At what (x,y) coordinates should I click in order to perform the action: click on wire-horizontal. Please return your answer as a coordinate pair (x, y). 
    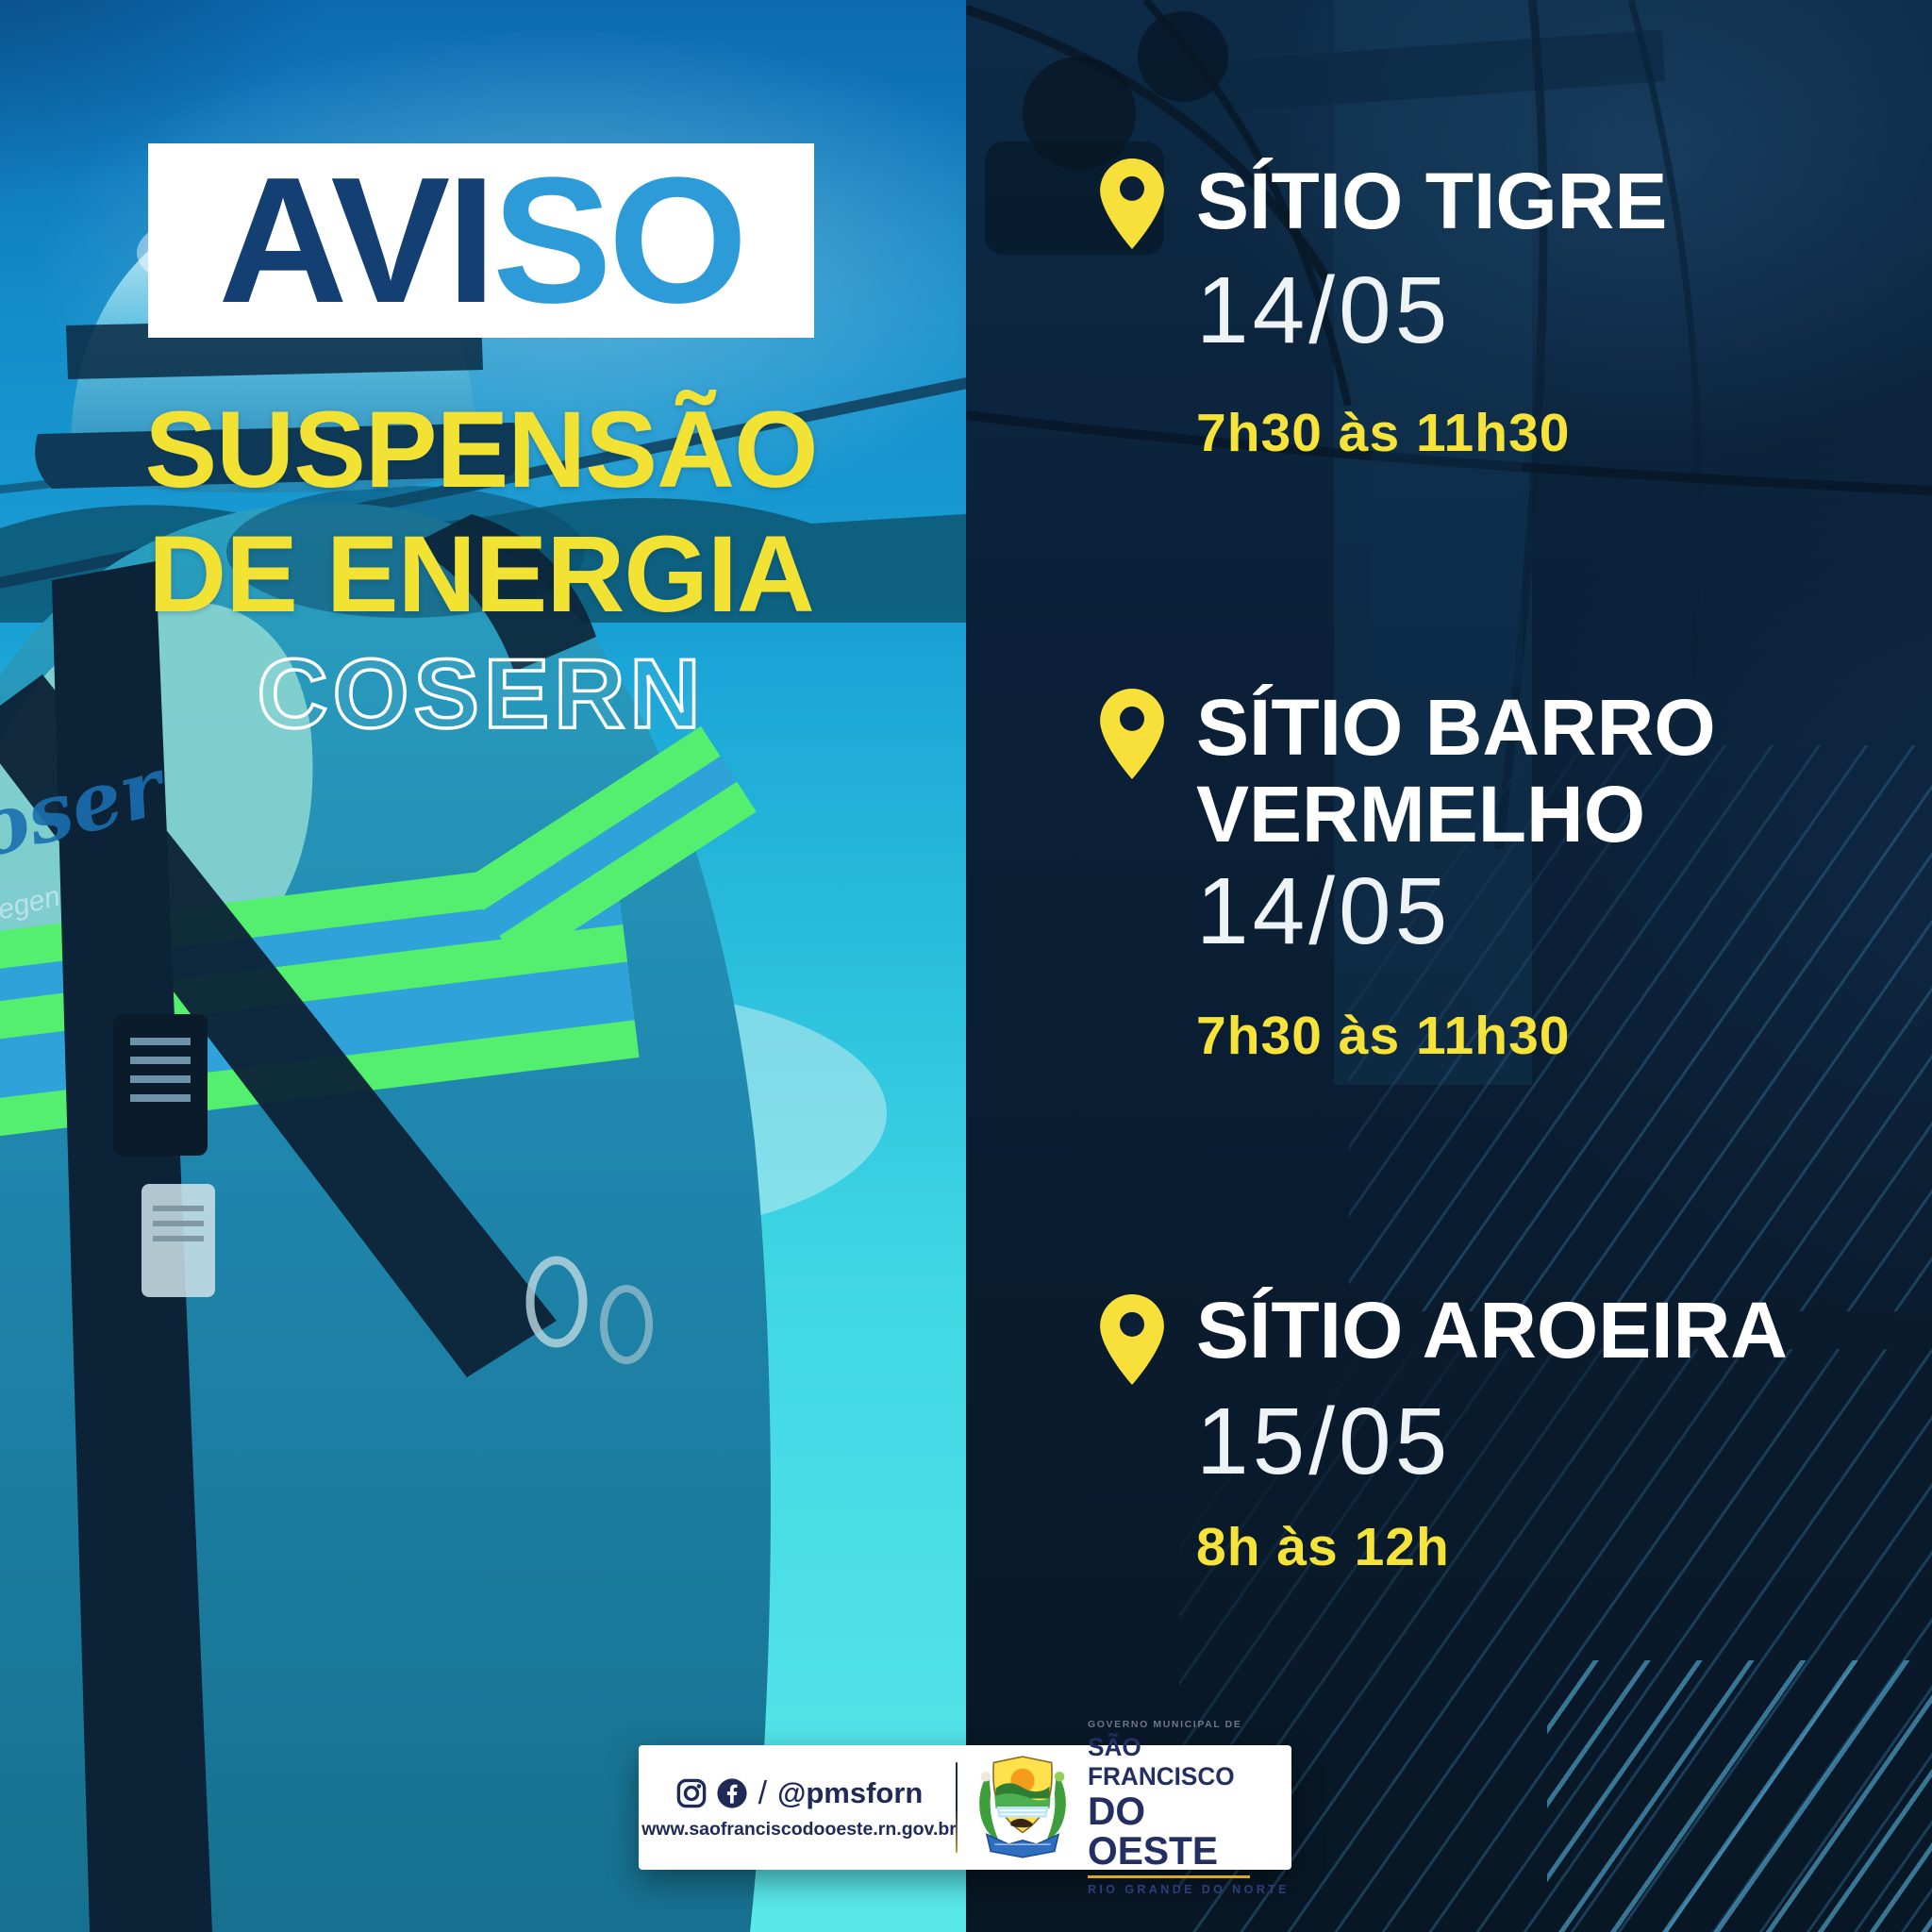
    Looking at the image, I should click on (1449, 453).